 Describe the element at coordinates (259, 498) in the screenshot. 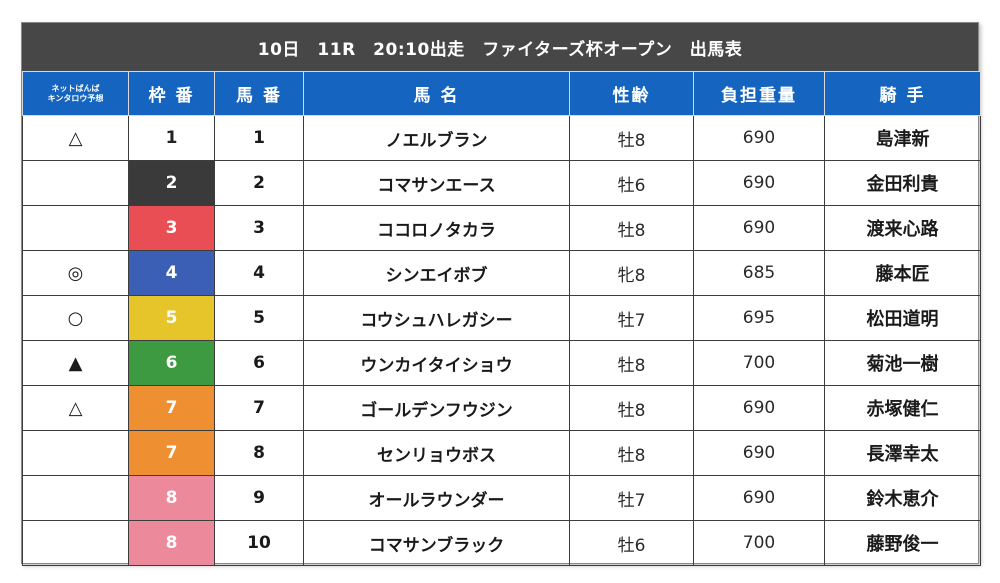

I see `horse-number: 9` at that location.